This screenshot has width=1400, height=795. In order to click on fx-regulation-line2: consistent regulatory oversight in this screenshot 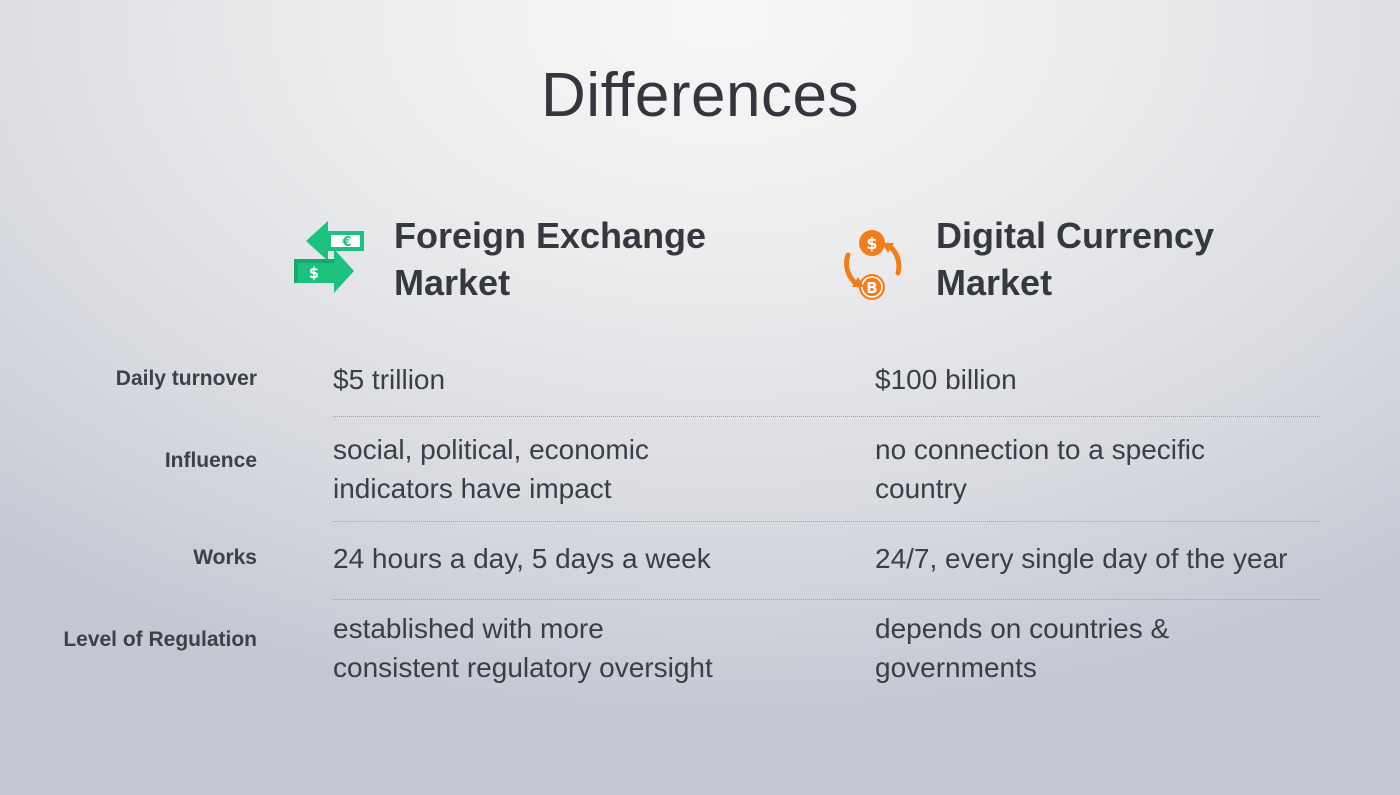, I will do `click(523, 667)`.